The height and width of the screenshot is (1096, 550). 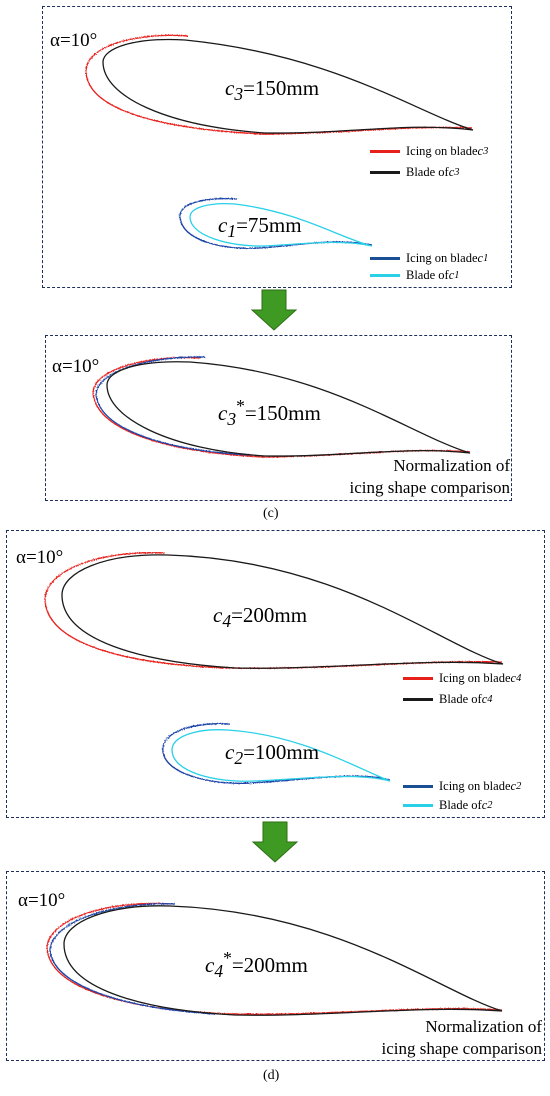 I want to click on panel-c-normalized, so click(x=278, y=418).